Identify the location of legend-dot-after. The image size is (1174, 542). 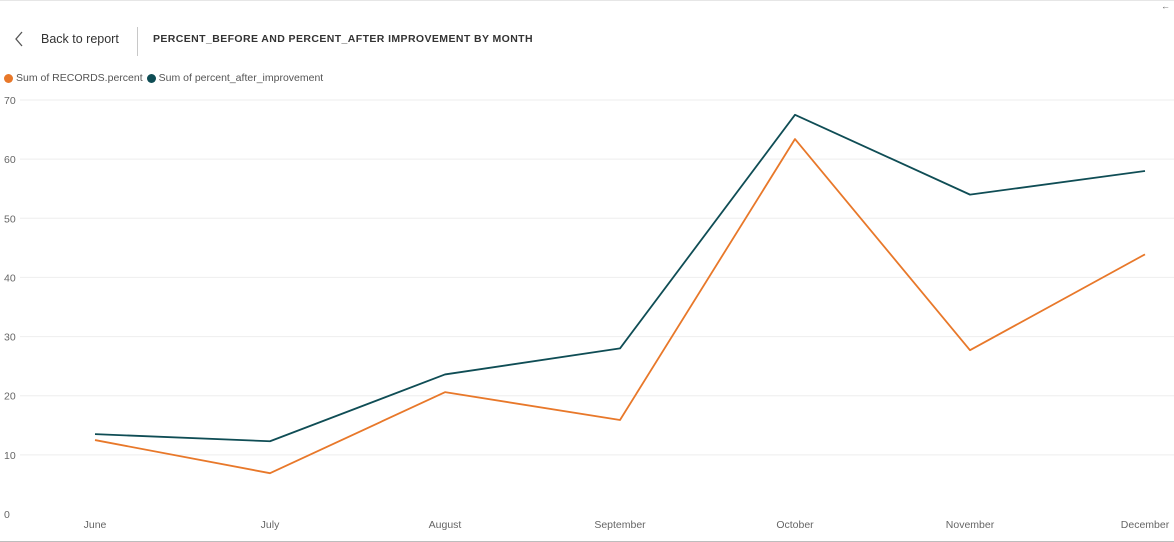
(151, 78).